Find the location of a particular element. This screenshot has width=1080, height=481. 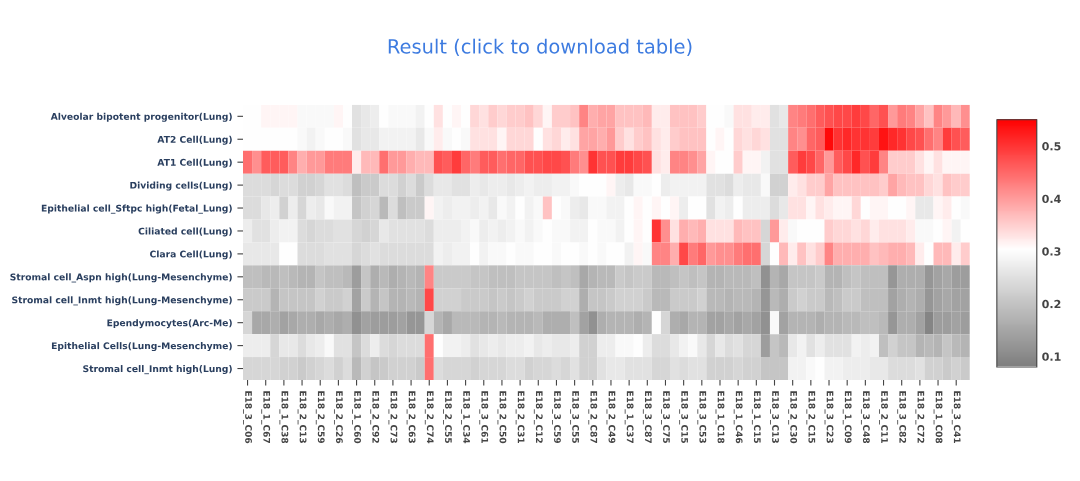

y-tick-label: Stromal cell_Inmt high(Lung) is located at coordinates (157, 370).